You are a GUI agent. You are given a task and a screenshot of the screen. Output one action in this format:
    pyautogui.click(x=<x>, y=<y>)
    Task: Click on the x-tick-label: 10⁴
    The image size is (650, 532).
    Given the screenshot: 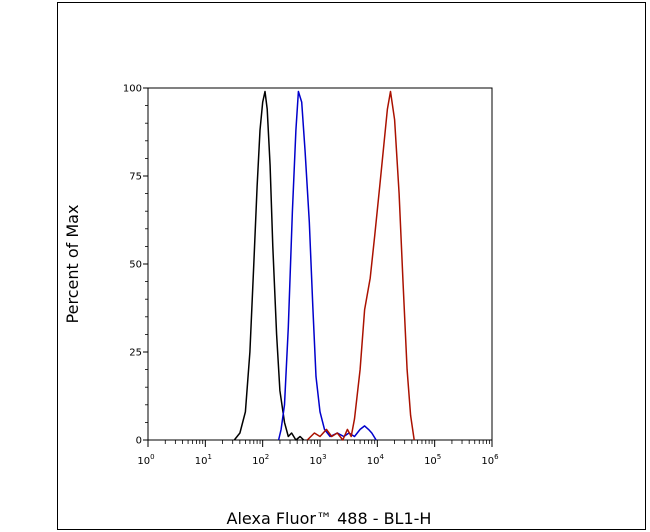 What is the action you would take?
    pyautogui.click(x=376, y=460)
    